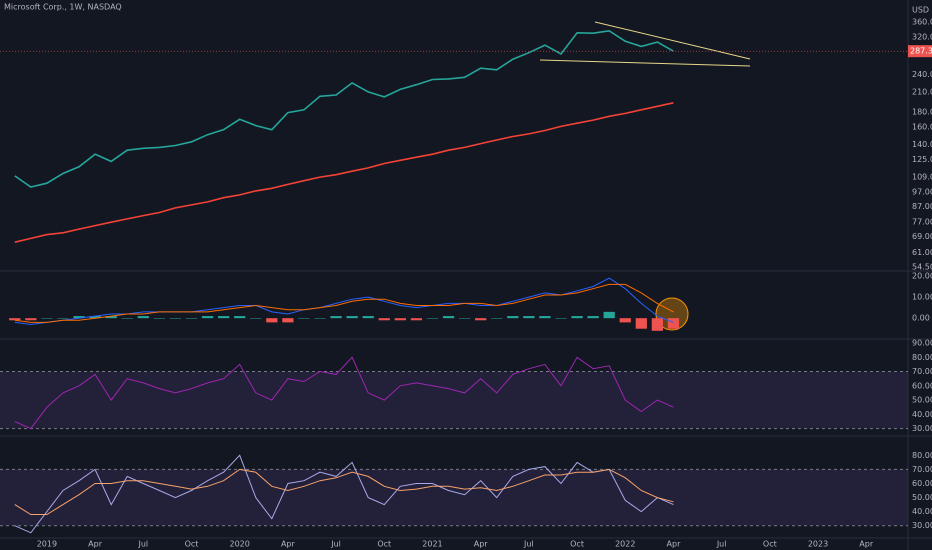 This screenshot has width=932, height=550. Describe the element at coordinates (922, 144) in the screenshot. I see `y-tick-label: 140.00` at that location.